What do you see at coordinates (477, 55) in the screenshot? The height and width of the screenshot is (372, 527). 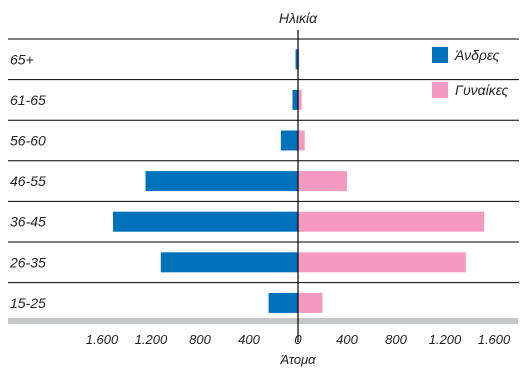 I see `legend-label: Άνδρες` at bounding box center [477, 55].